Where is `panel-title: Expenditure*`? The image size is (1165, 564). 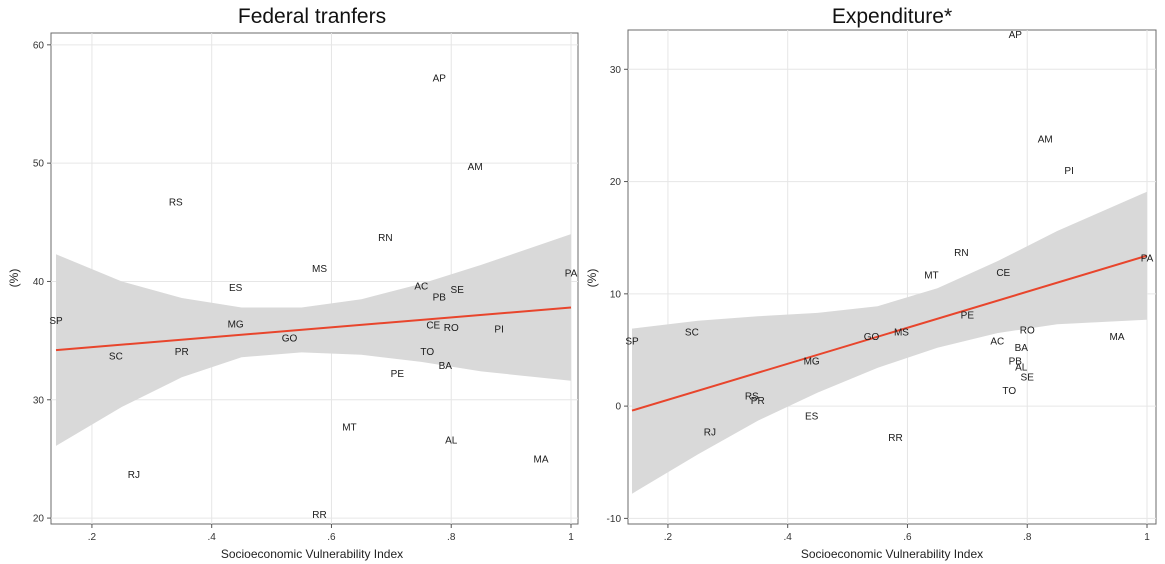 panel-title: Expenditure* is located at coordinates (892, 16).